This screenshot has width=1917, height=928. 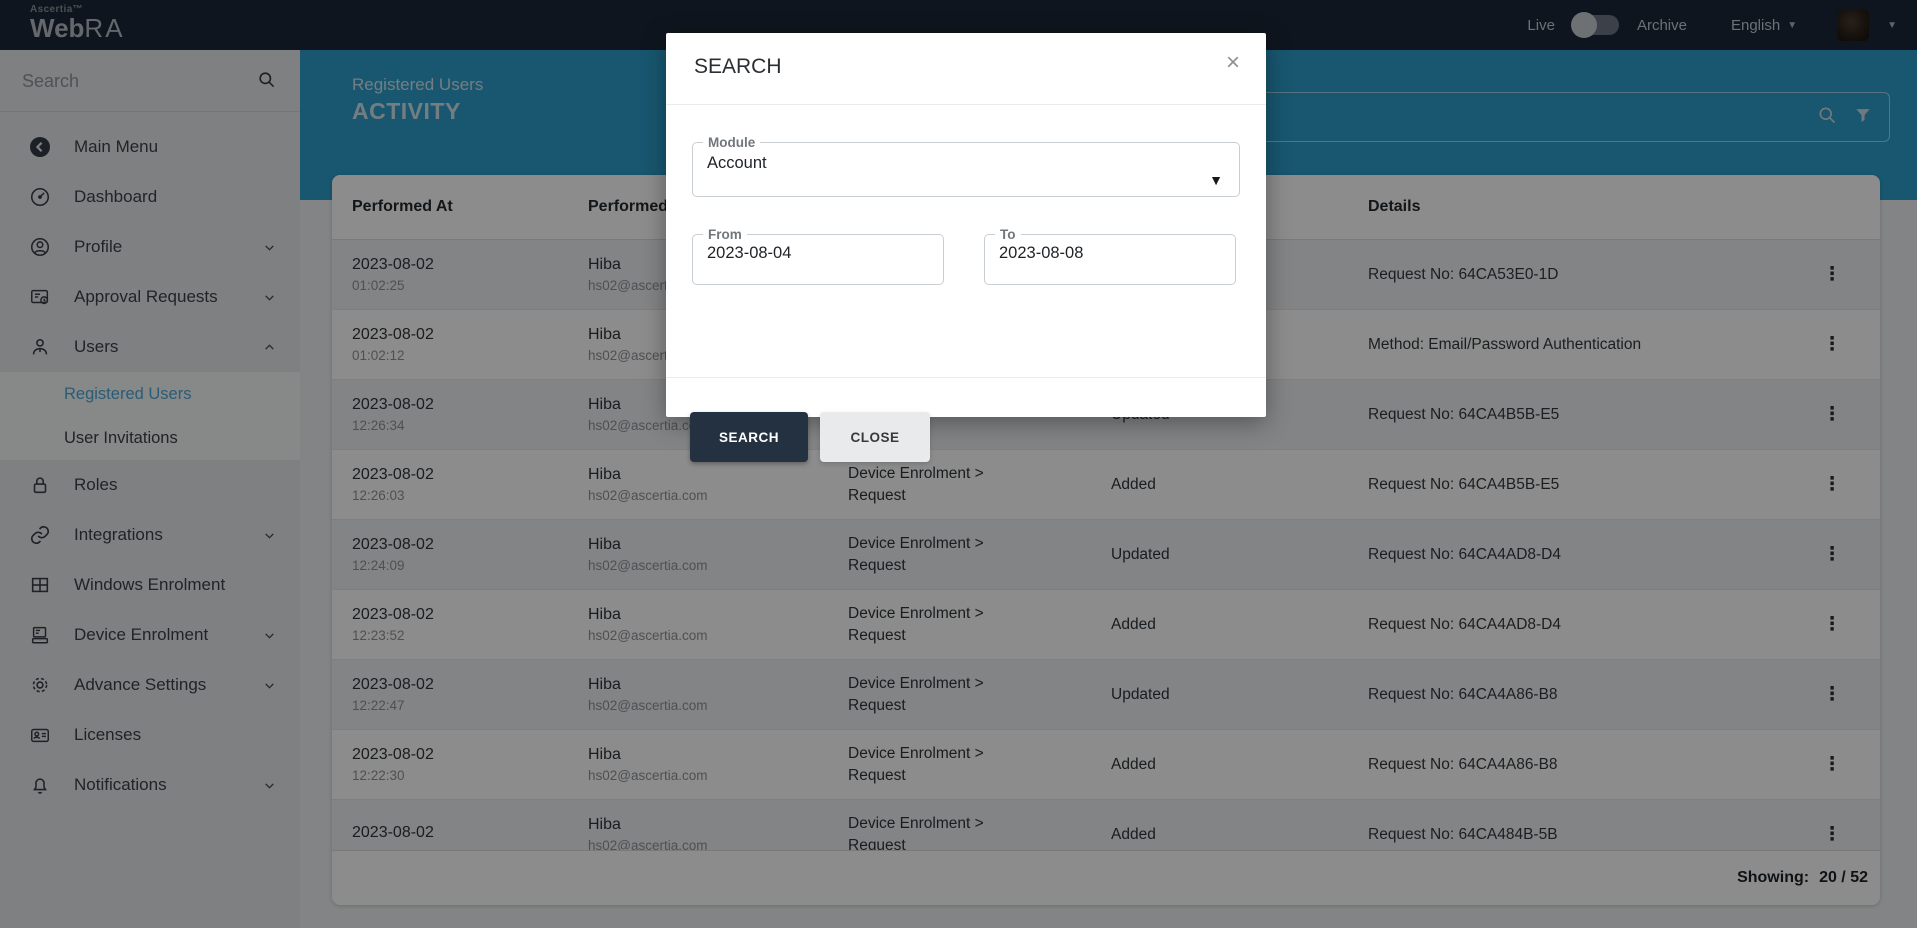 I want to click on language-dropdown: English ▼, so click(x=1764, y=25).